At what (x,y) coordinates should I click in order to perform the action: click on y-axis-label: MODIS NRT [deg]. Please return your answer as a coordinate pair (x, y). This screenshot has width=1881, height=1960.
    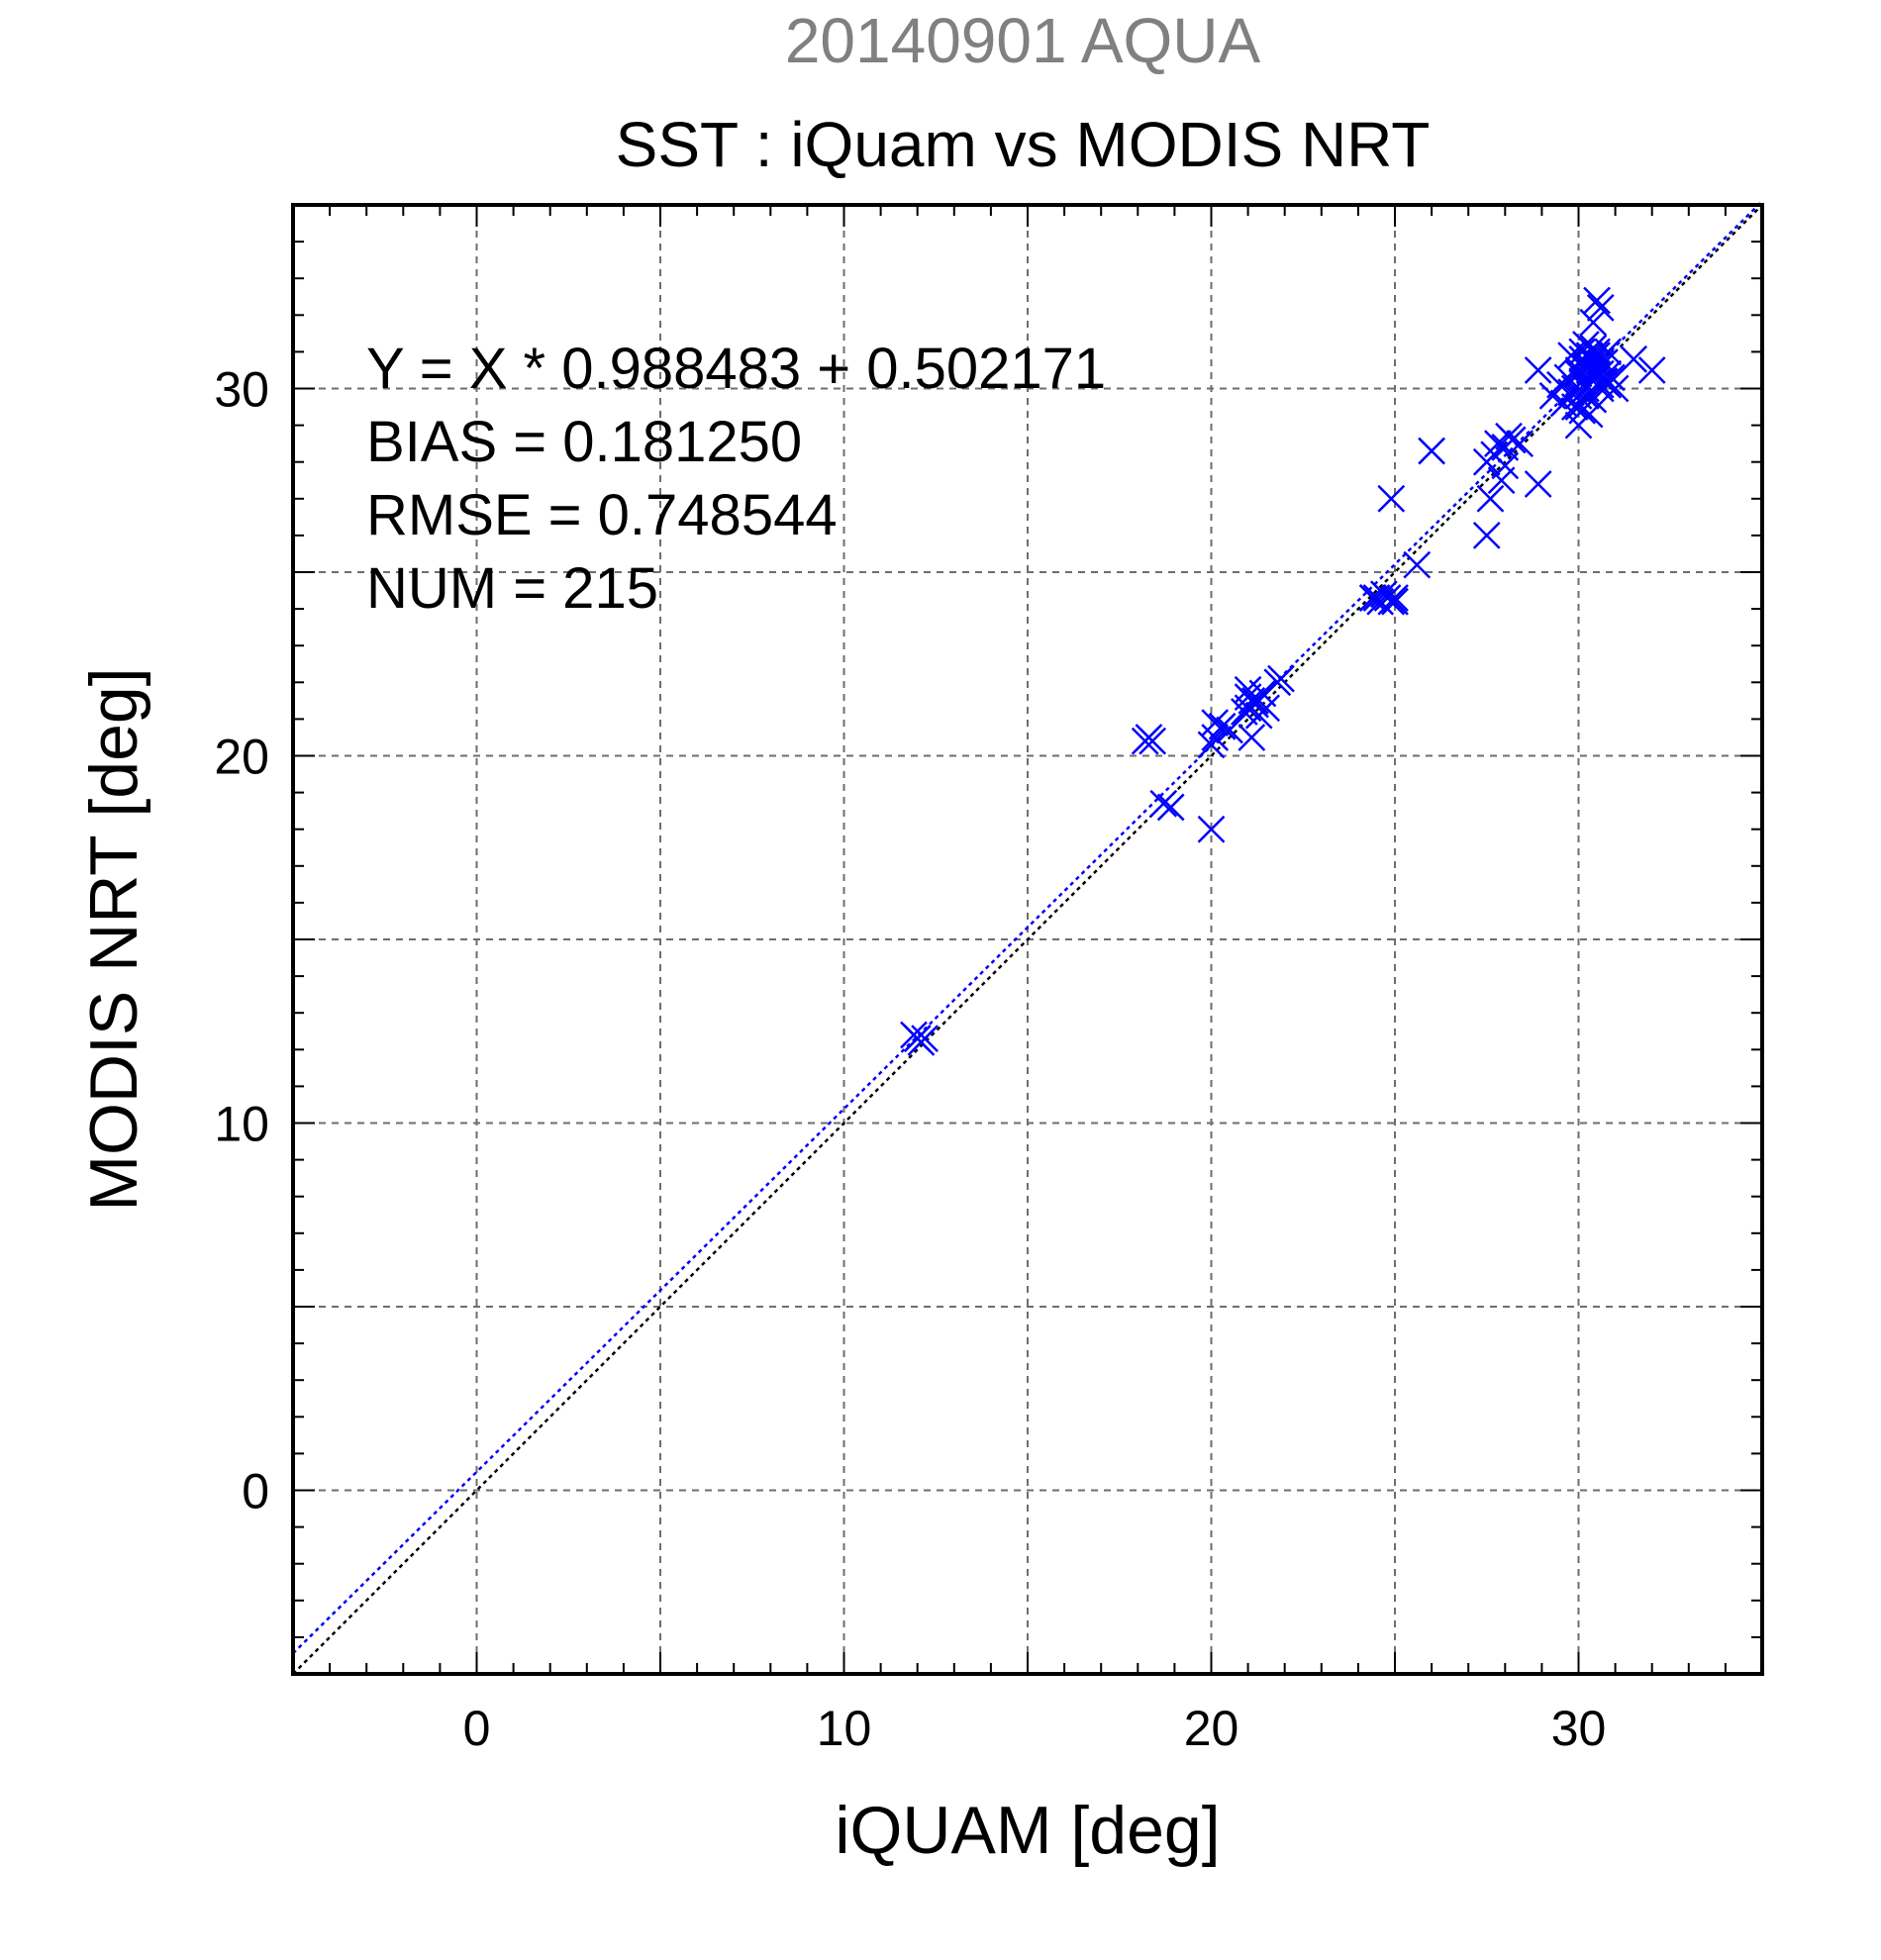
    Looking at the image, I should click on (113, 939).